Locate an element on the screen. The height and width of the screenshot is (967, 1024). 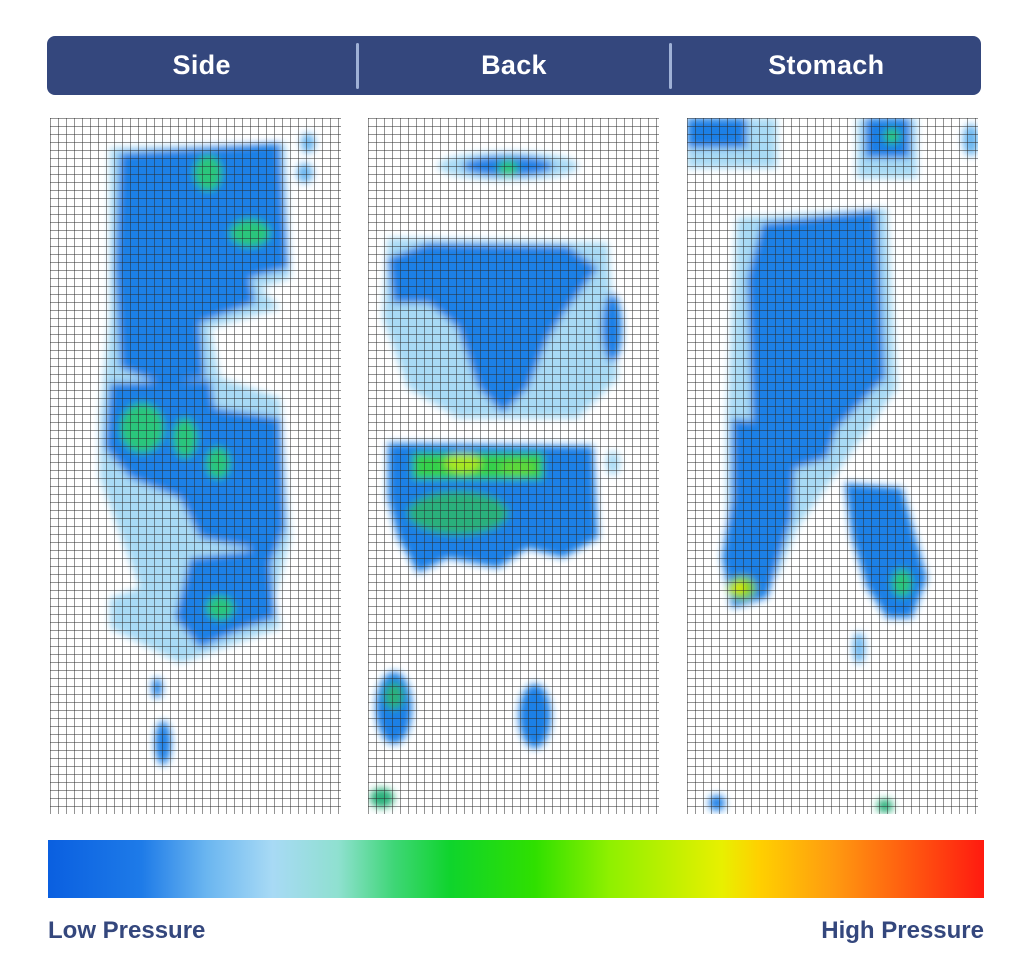
position-tab-bar: Side Back Stomach is located at coordinates (514, 65).